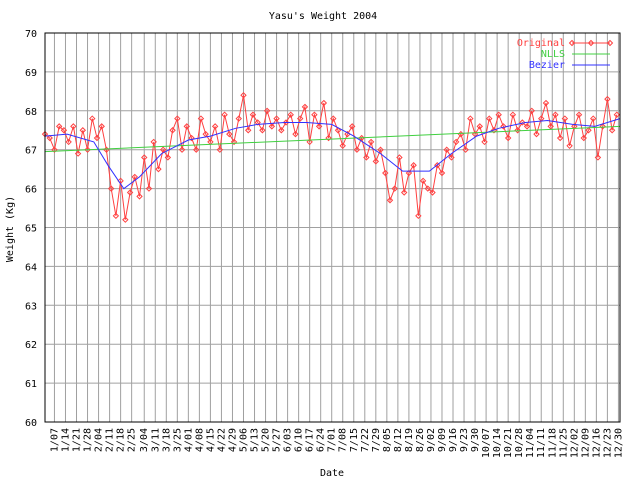 This screenshot has height=485, width=640. What do you see at coordinates (486, 443) in the screenshot?
I see `x-tick-label: 10/07` at bounding box center [486, 443].